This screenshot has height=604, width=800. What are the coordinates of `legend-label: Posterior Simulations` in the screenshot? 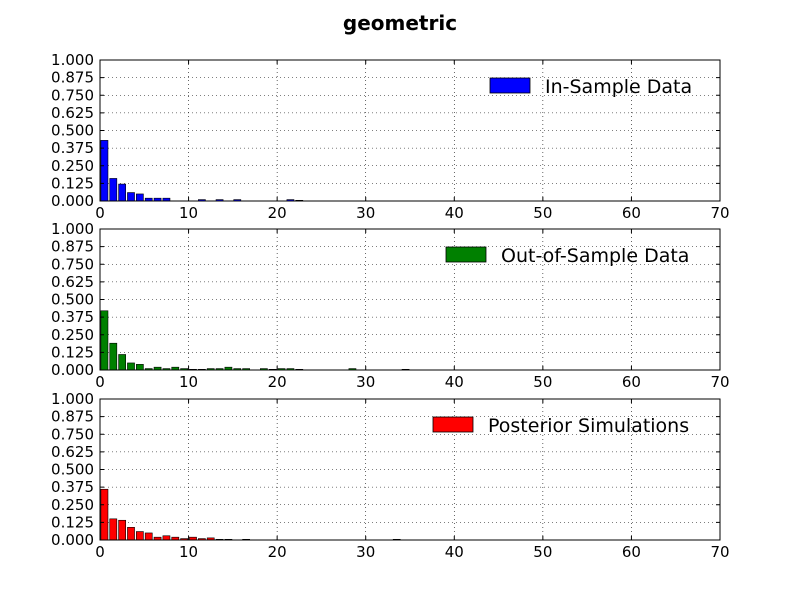 It's located at (588, 426).